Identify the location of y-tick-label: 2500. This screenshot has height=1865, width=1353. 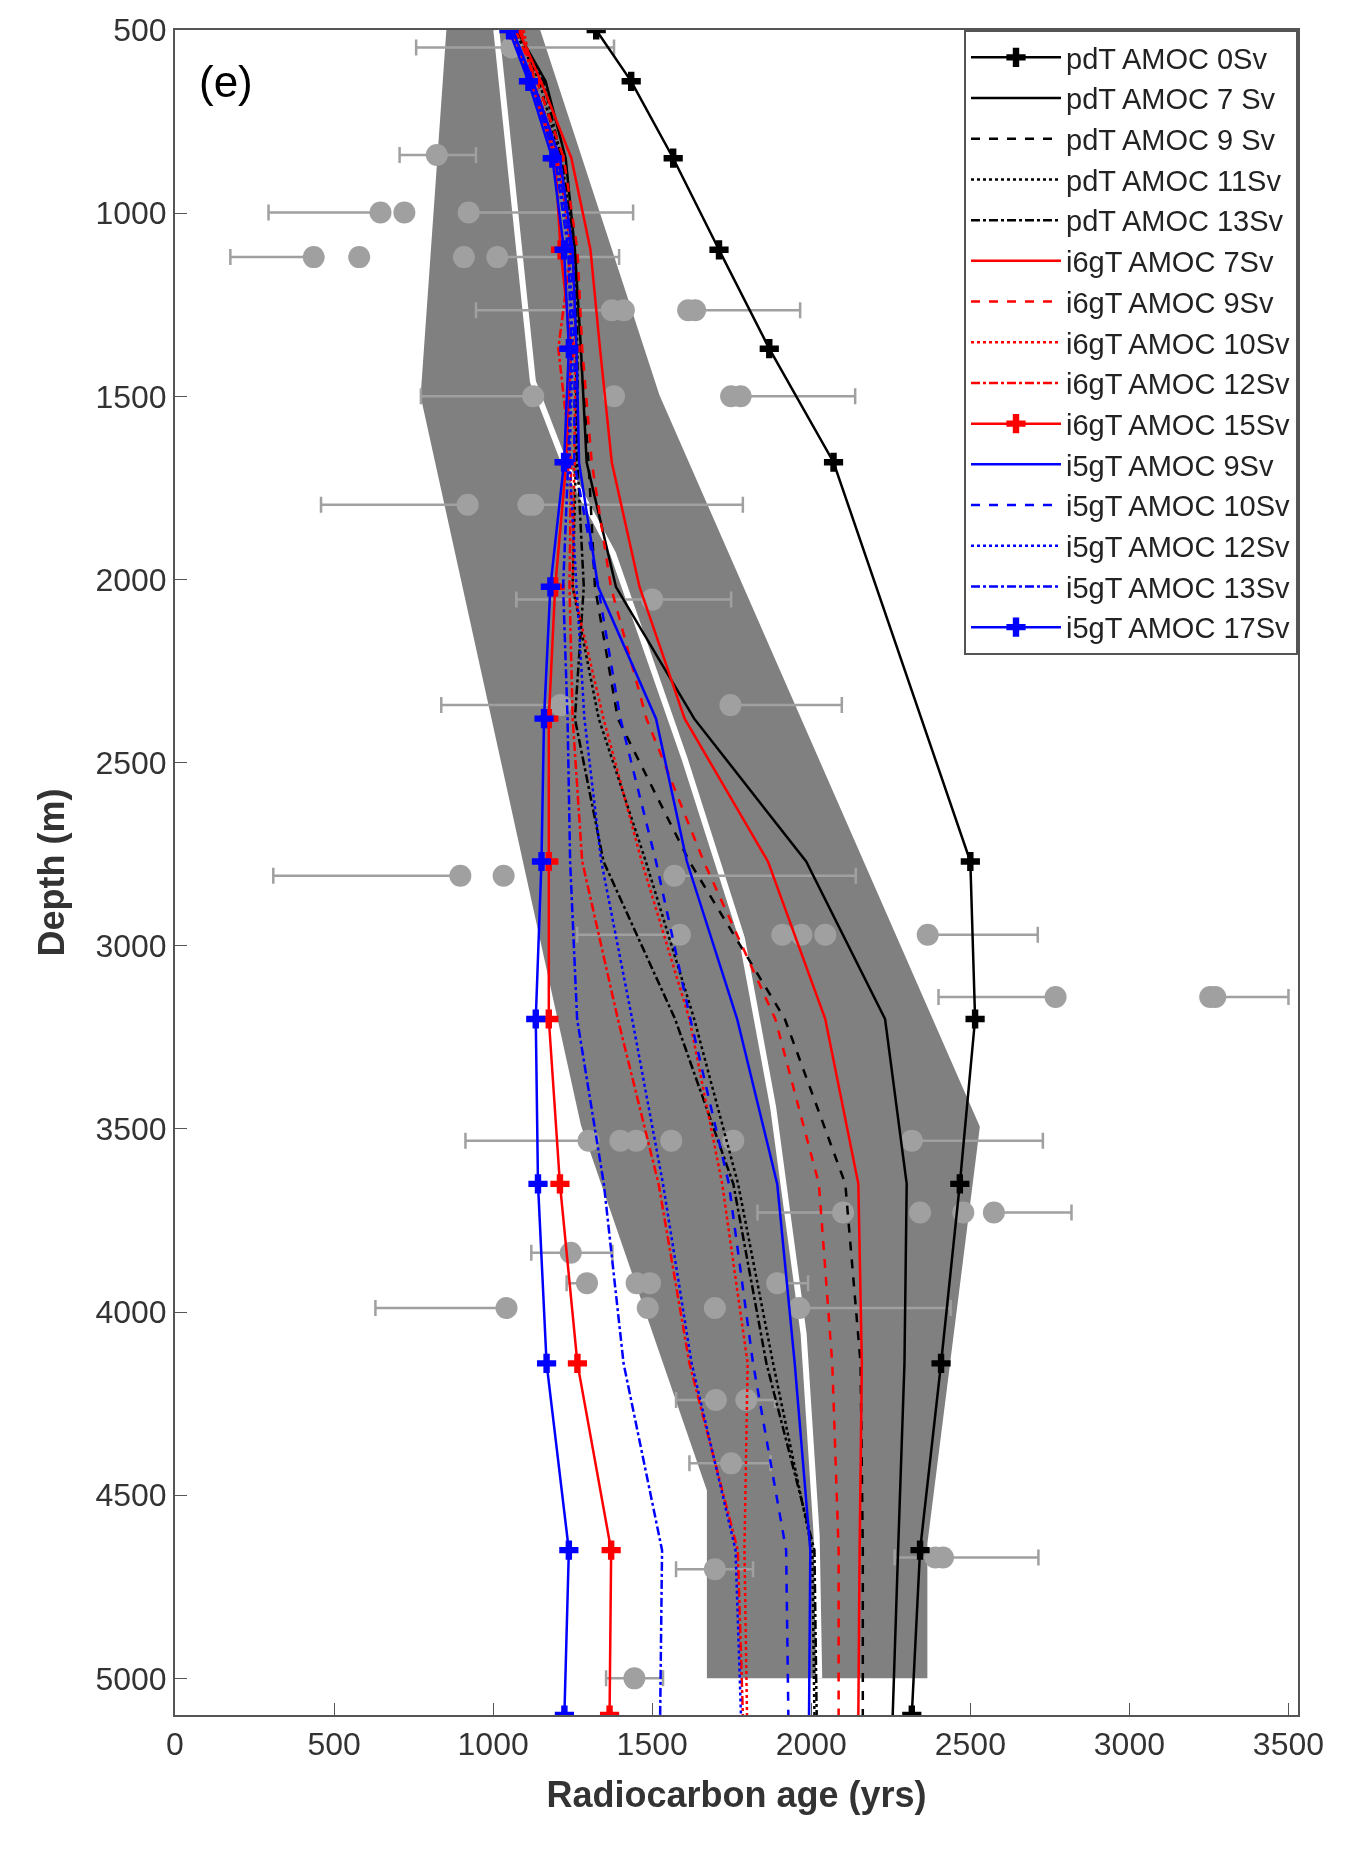
(131, 762).